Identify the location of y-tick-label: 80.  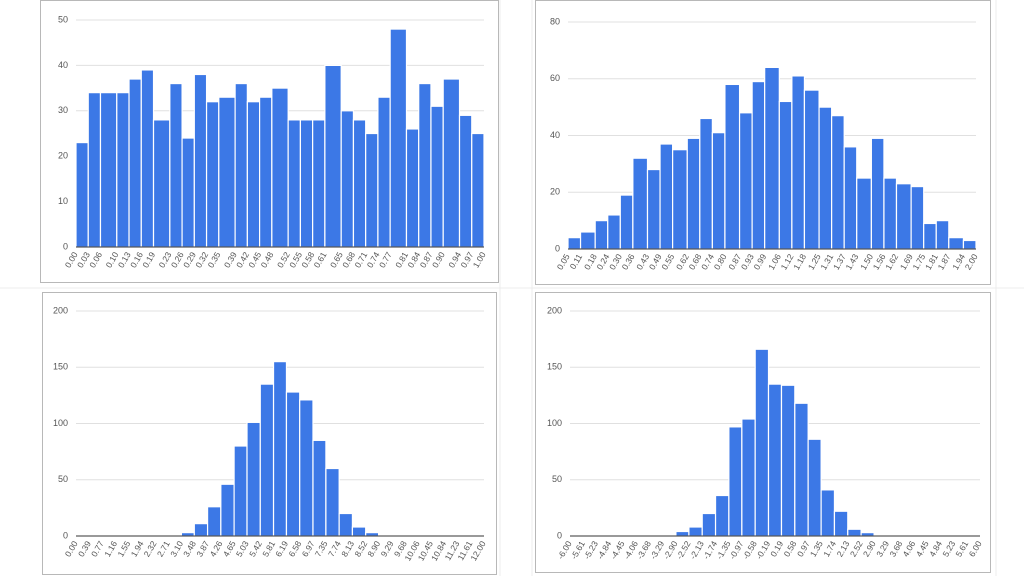
(555, 21).